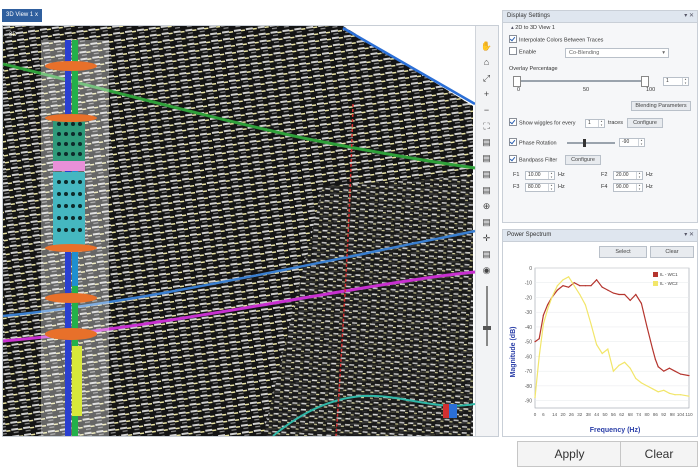 The height and width of the screenshot is (470, 699). What do you see at coordinates (486, 231) in the screenshot?
I see `view-toolbar: ✋ ⌂ ⤢ + − ⛶ ▤ ▤ ▤ ▤ ⊕ ▤ ✛ ▤ ◉` at bounding box center [486, 231].